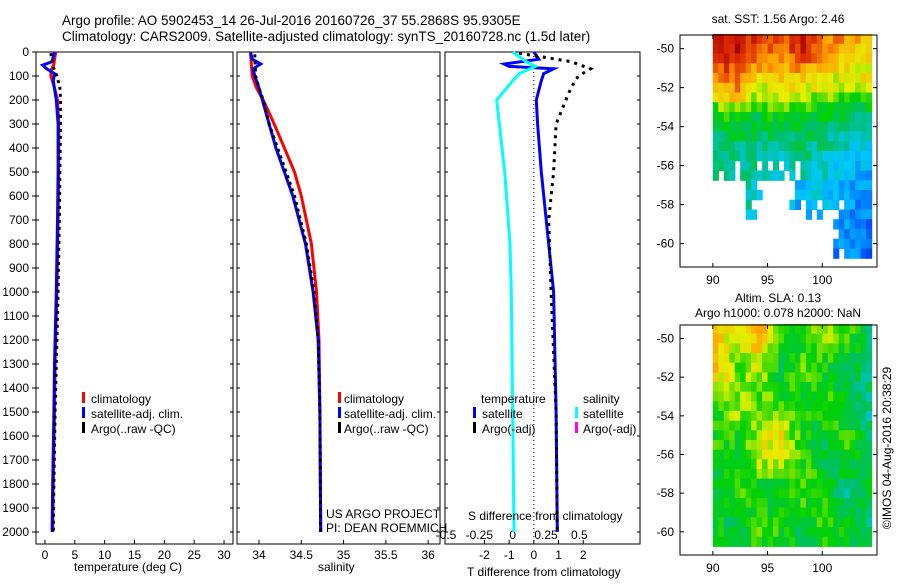 This screenshot has height=585, width=900. What do you see at coordinates (666, 127) in the screenshot?
I see `lat-tick-label: -54` at bounding box center [666, 127].